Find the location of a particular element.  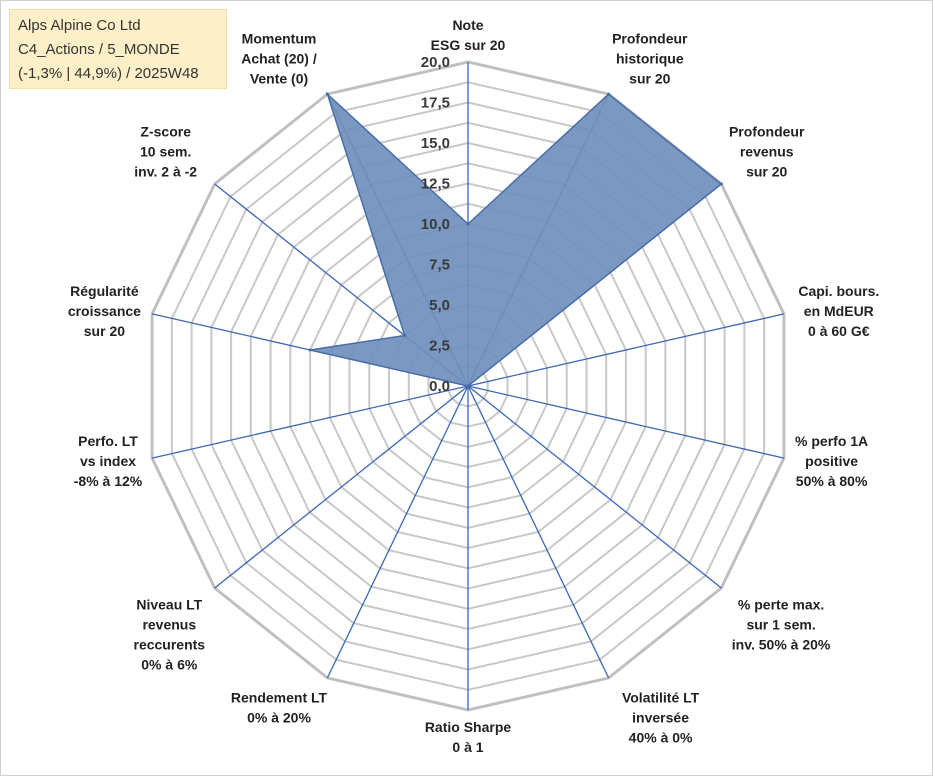

axis-label-line: 0 à 60 G€ is located at coordinates (839, 331).